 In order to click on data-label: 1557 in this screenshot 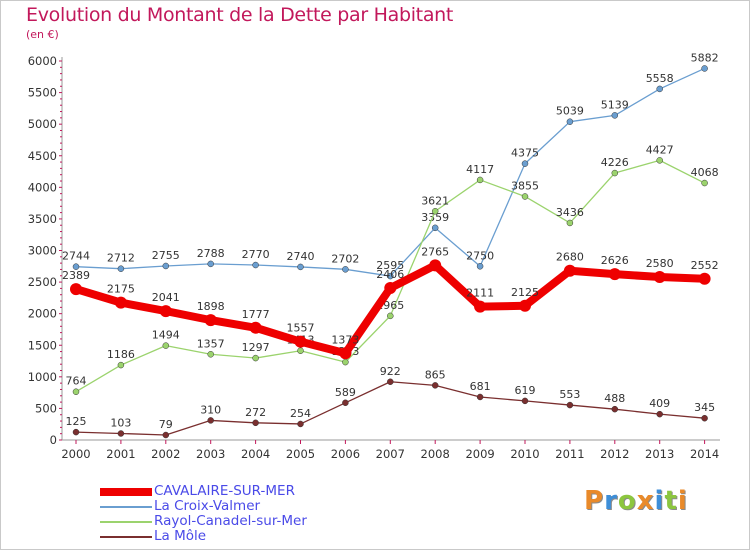, I will do `click(301, 328)`.